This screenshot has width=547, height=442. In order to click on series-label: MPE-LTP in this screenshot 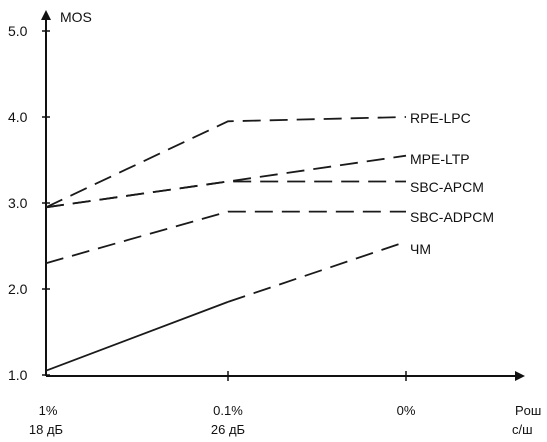, I will do `click(440, 159)`.